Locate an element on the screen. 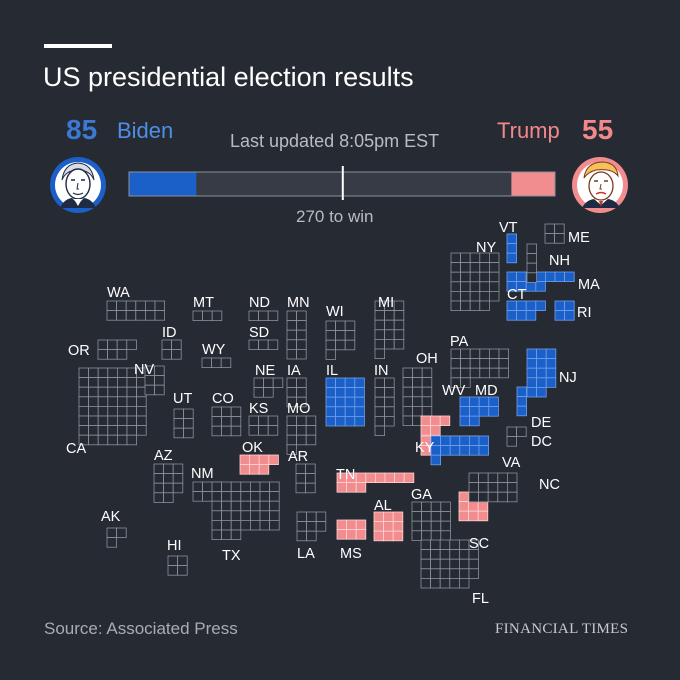  chart-title: US presidential election results is located at coordinates (228, 77).